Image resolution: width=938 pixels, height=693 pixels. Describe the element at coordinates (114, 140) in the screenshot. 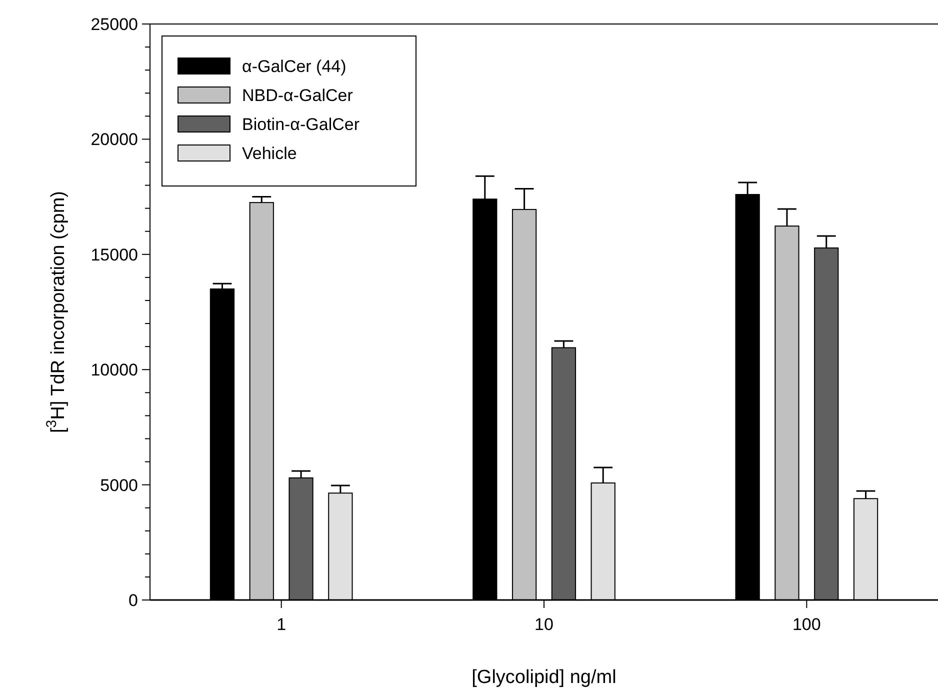

I see `y-tick-label: 20000` at that location.